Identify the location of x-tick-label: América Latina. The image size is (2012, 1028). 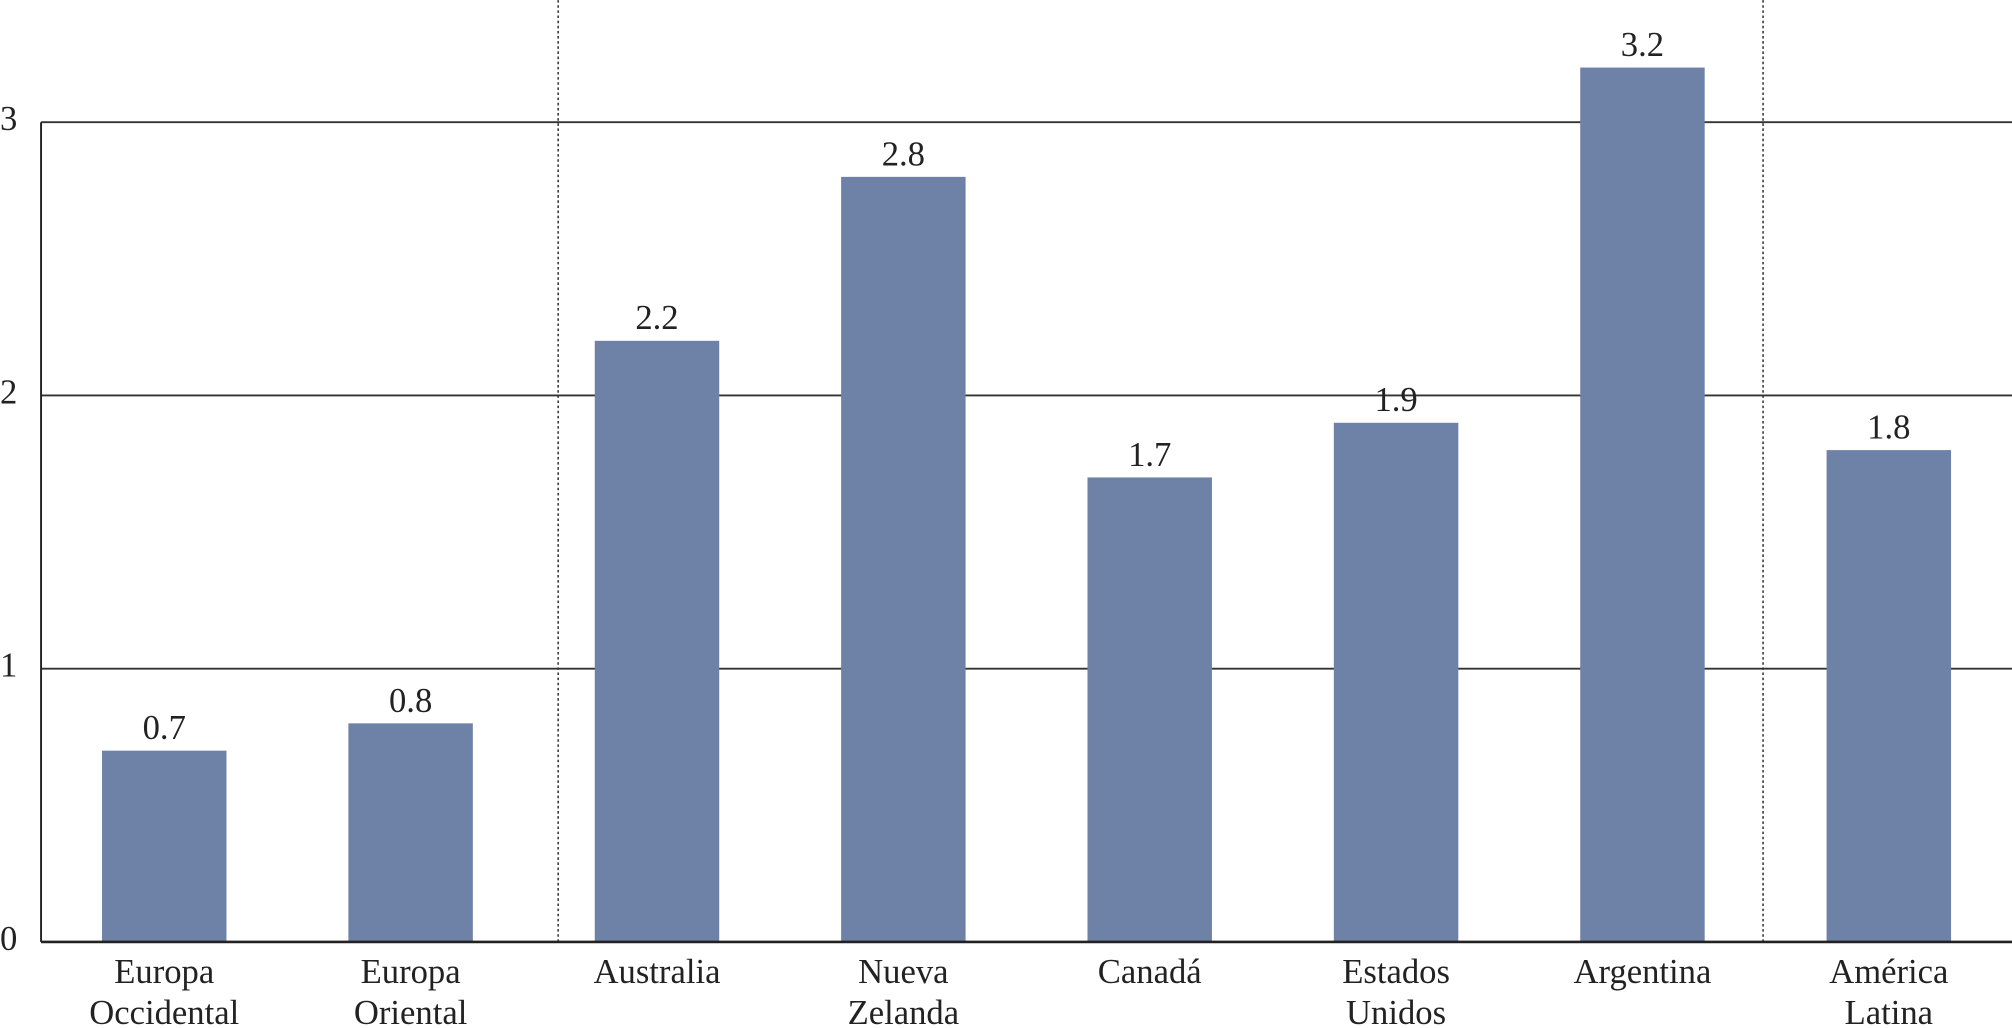
(1888, 990).